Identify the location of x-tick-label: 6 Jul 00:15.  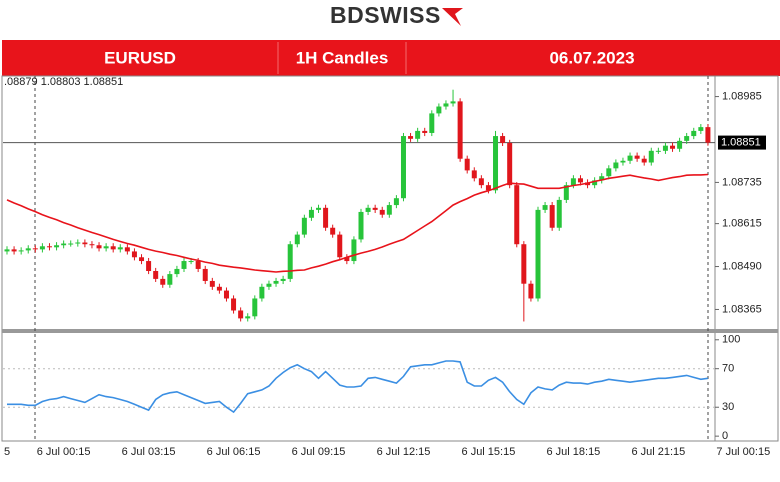
(64, 452).